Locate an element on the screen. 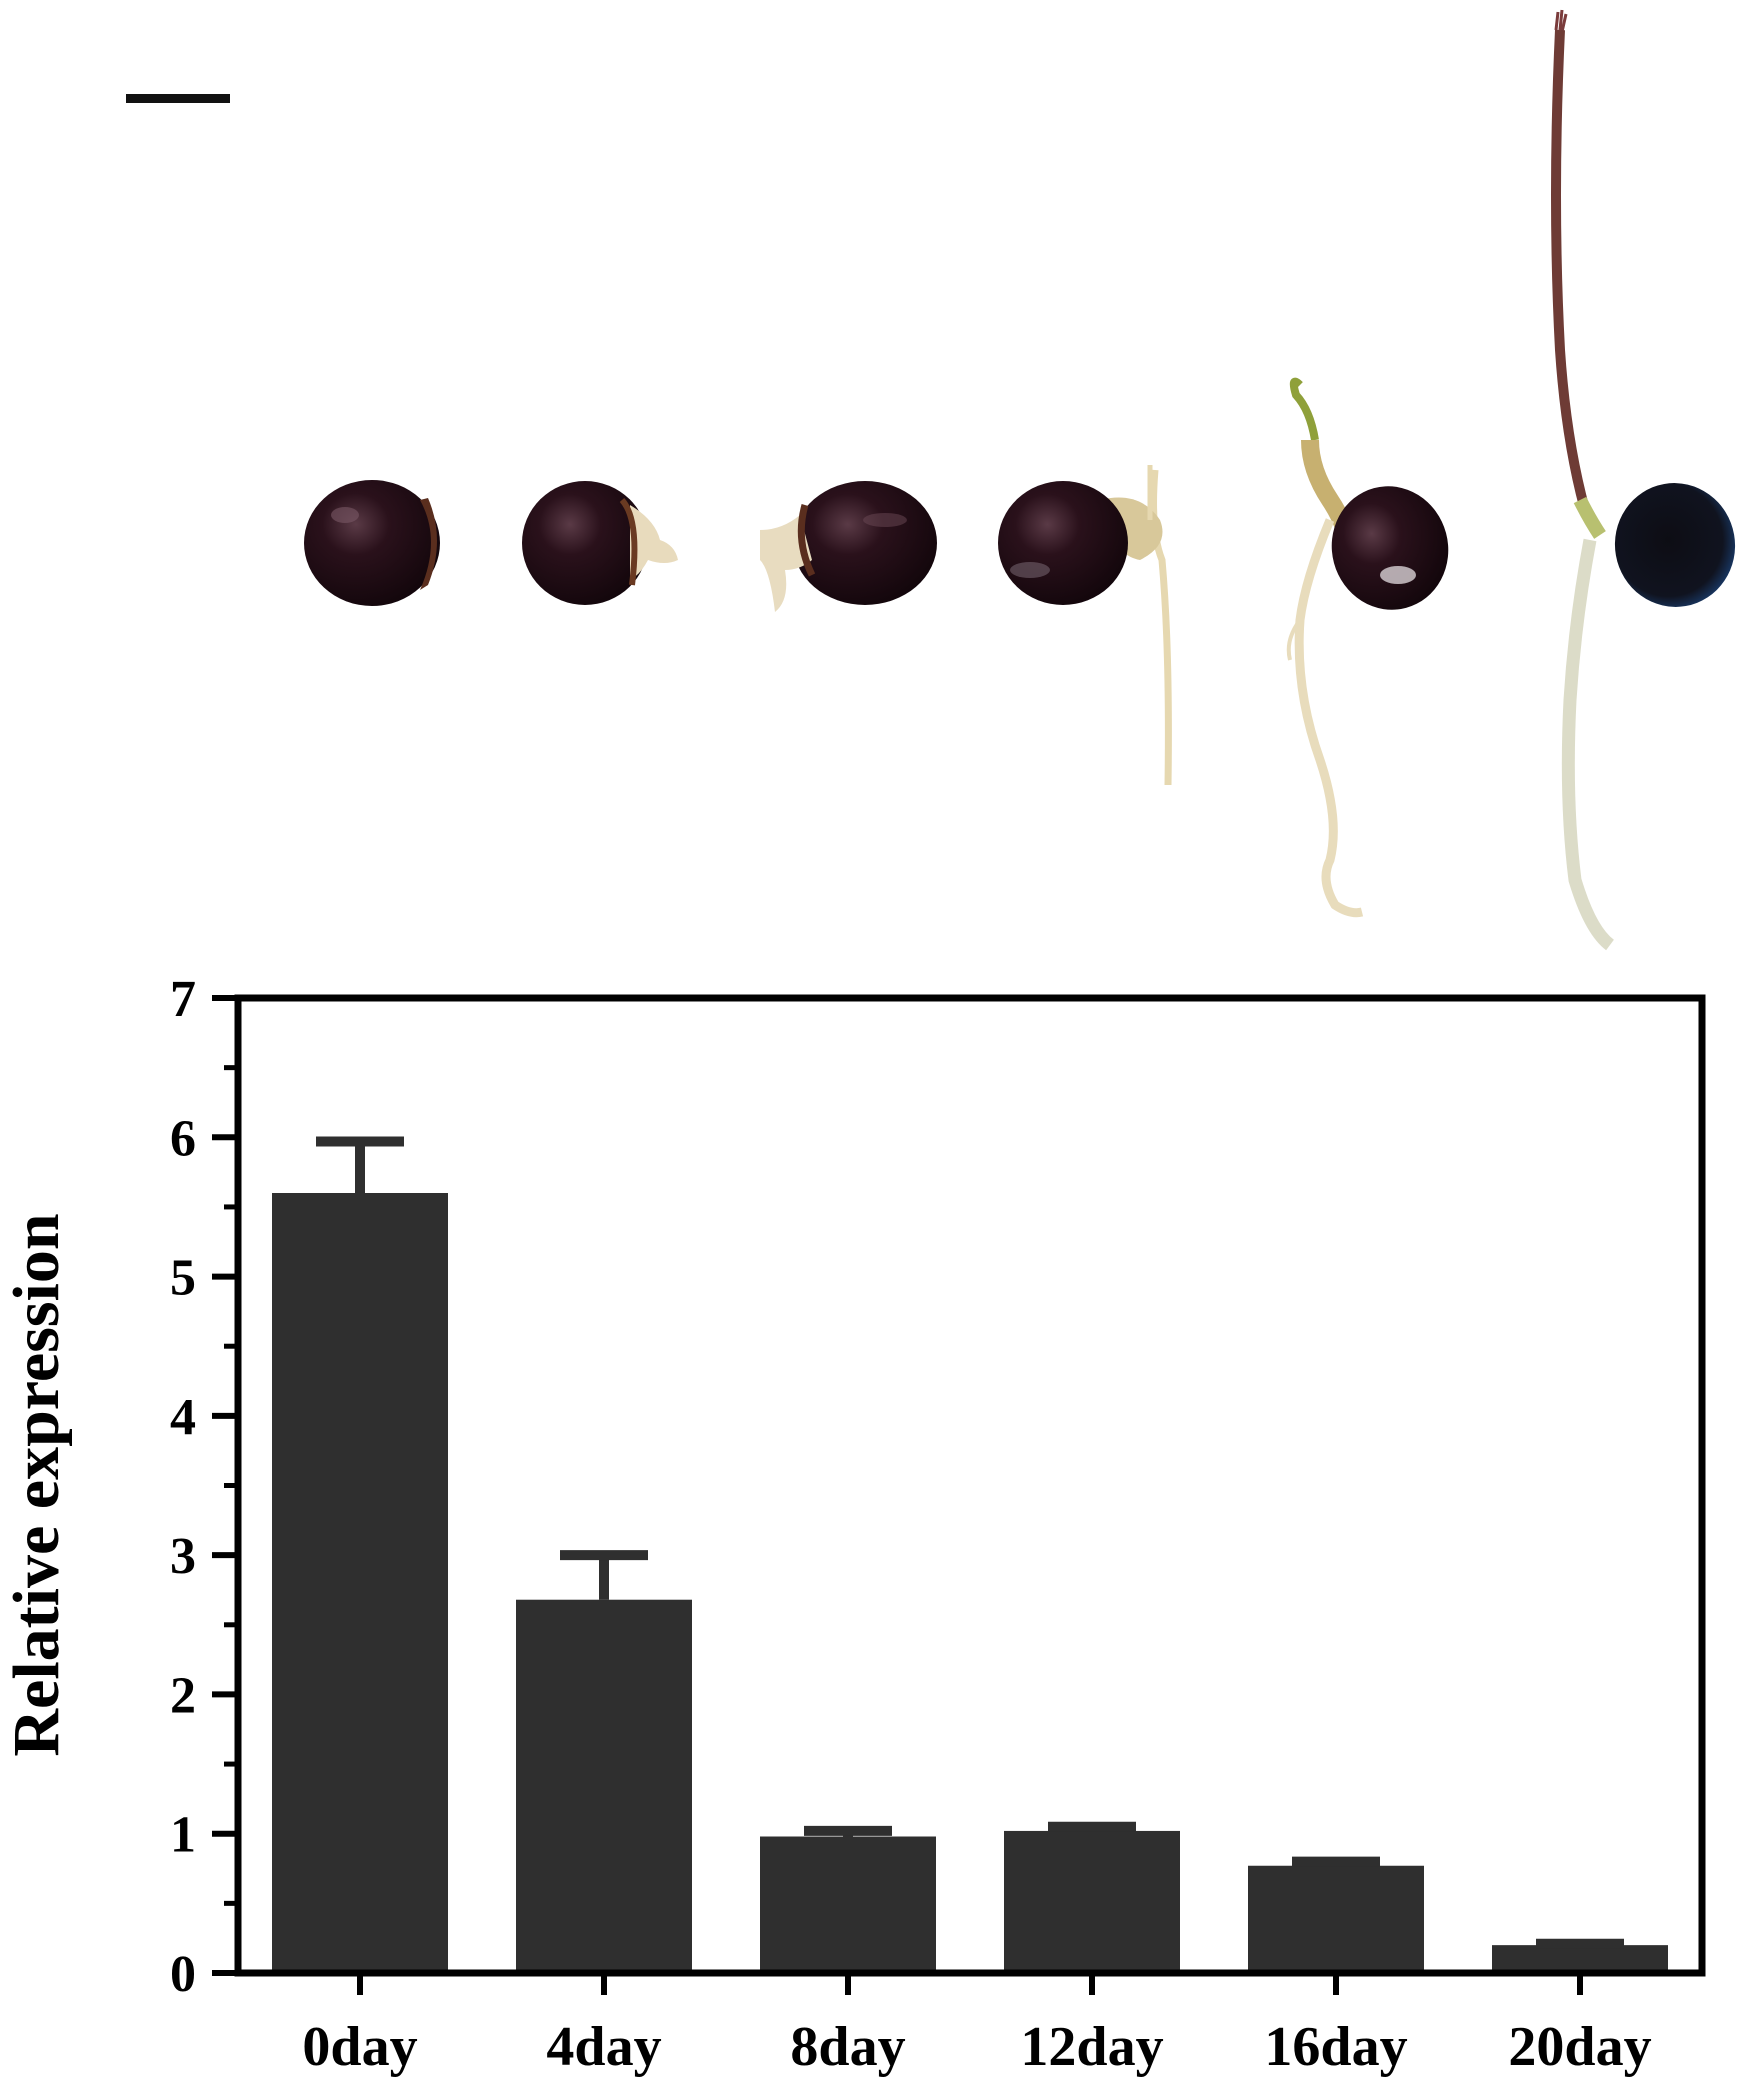  x-tick-label-0day: 0day is located at coordinates (359, 2047).